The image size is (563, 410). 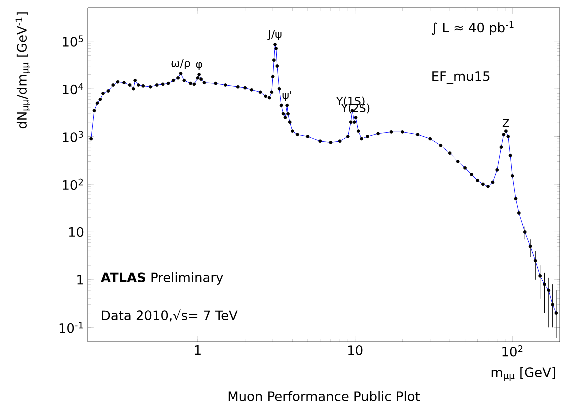 I want to click on annotation: φ, so click(x=199, y=66).